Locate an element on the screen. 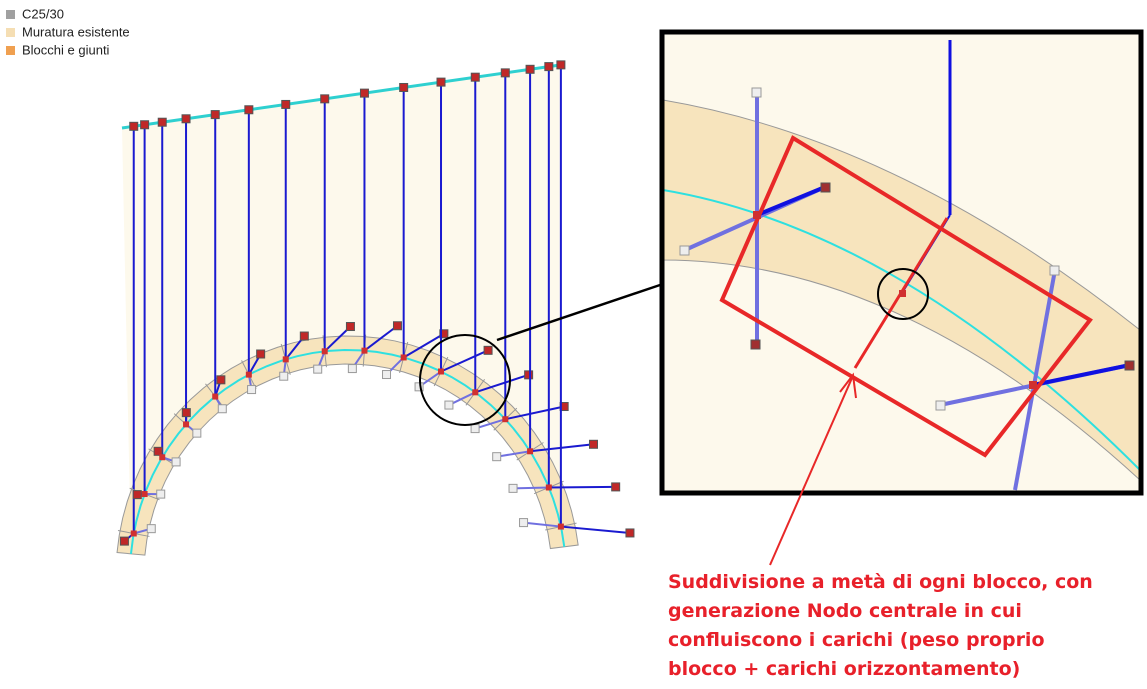  arrow-head is located at coordinates (848, 385).